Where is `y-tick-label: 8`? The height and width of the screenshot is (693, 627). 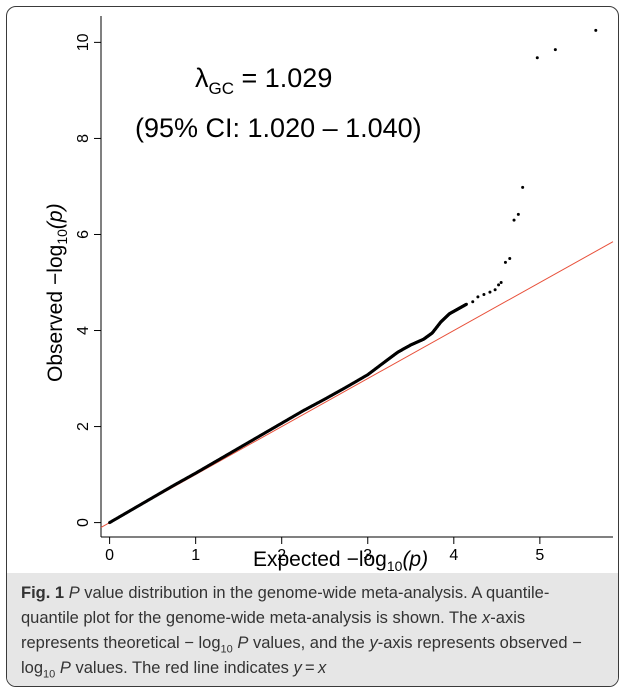 y-tick-label: 8 is located at coordinates (83, 138).